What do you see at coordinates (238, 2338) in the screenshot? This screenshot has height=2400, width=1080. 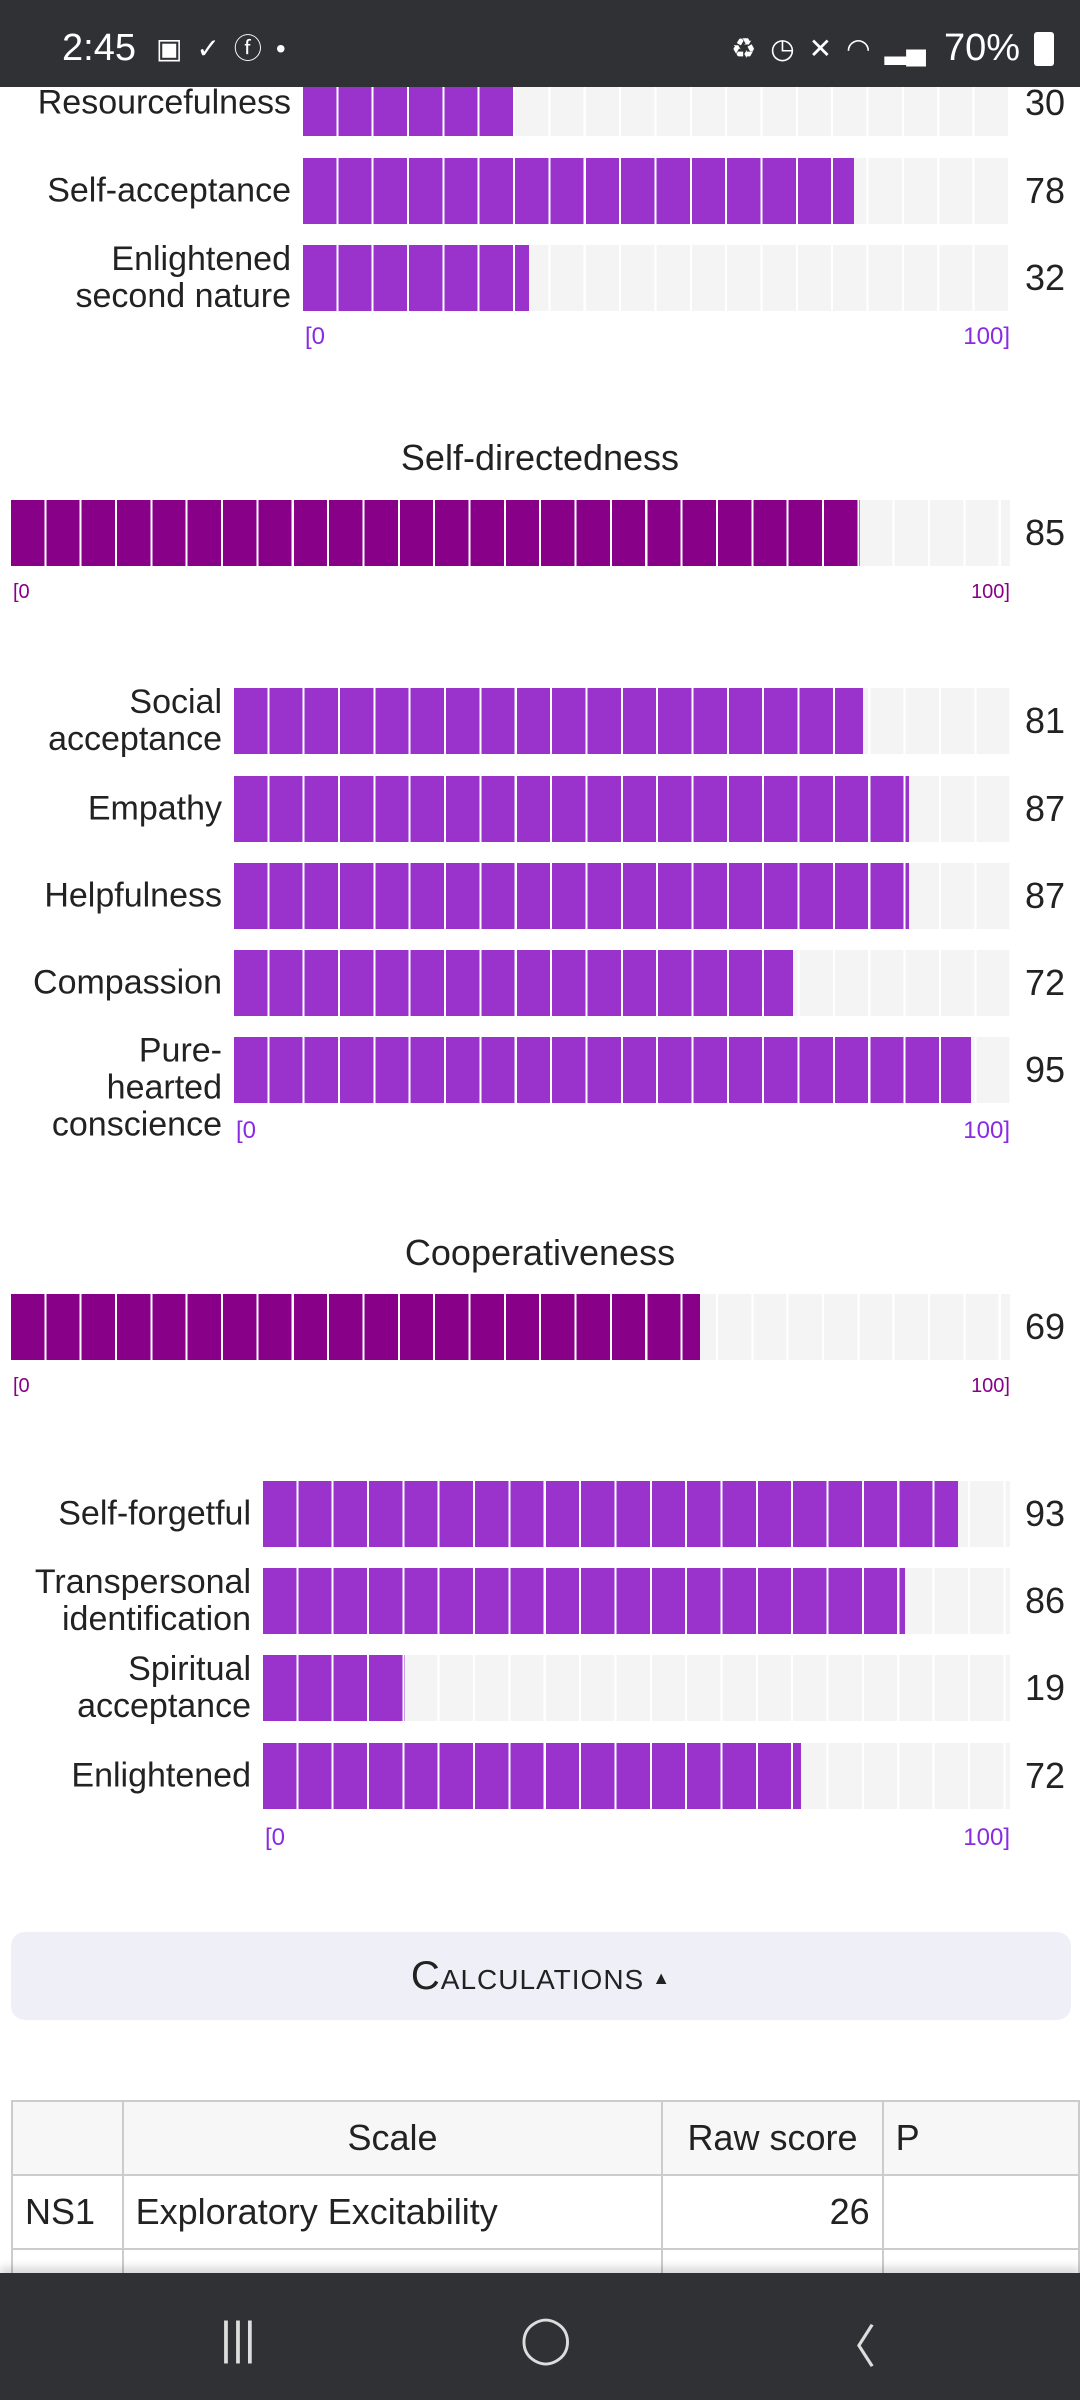 I see `recents-button: |||` at bounding box center [238, 2338].